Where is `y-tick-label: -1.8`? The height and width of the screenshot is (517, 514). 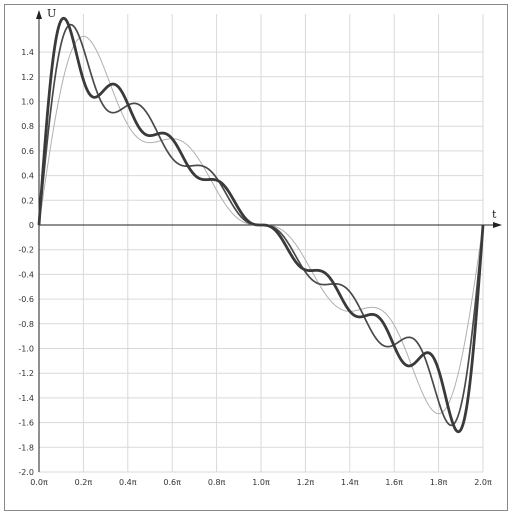 y-tick-label: -1.8 is located at coordinates (26, 447).